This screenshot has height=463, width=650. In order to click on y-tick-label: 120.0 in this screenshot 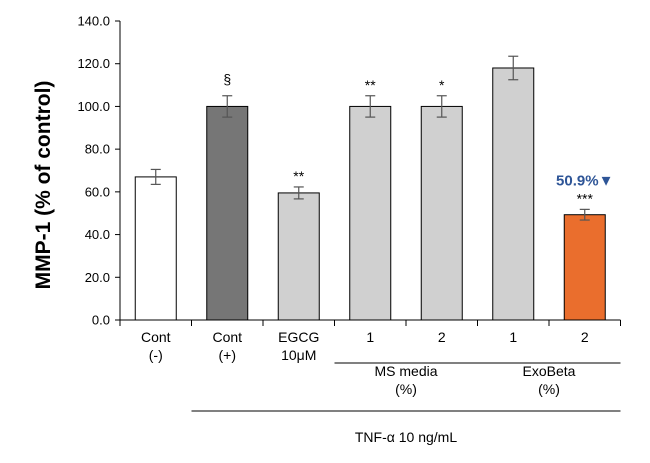, I will do `click(93, 63)`.